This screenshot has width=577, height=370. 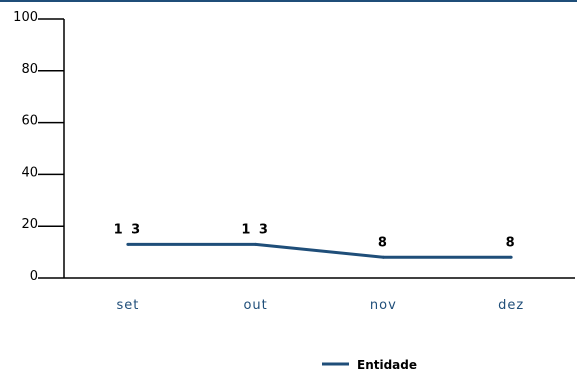 What do you see at coordinates (383, 305) in the screenshot?
I see `x-tick-label: nov` at bounding box center [383, 305].